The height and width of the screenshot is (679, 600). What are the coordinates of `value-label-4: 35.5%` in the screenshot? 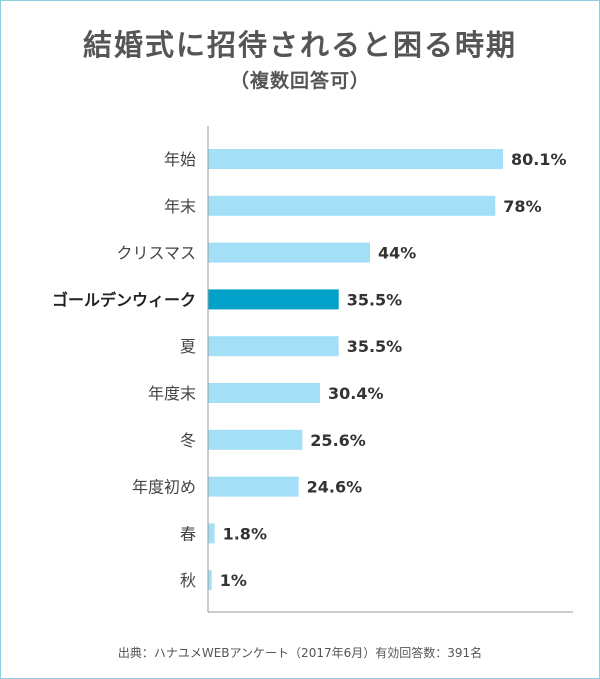 It's located at (375, 346).